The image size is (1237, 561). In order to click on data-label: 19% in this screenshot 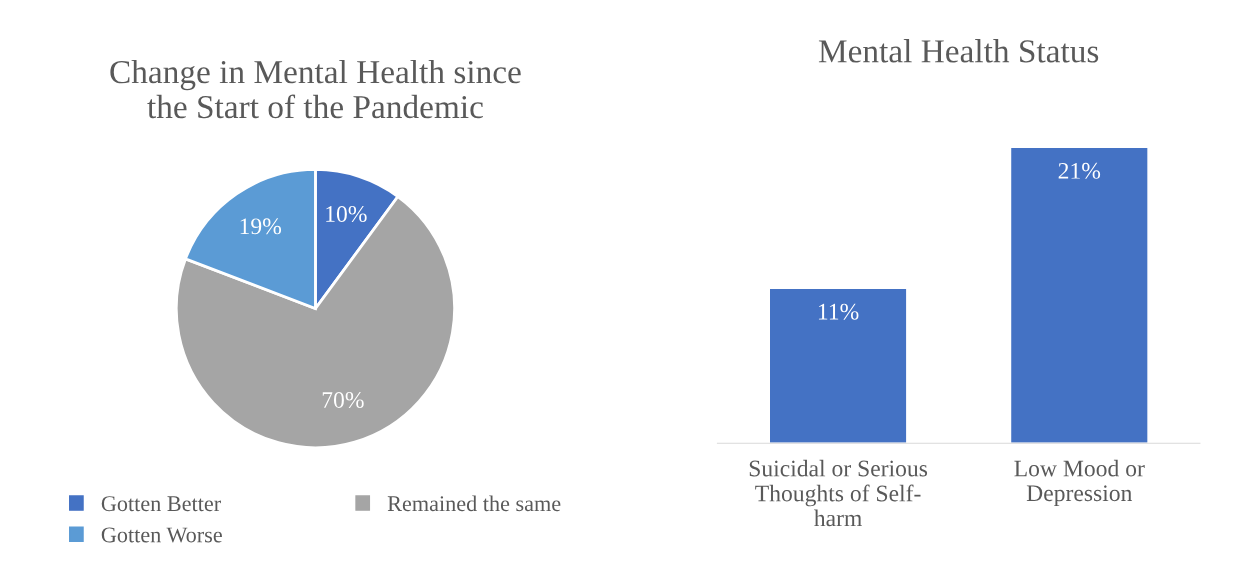, I will do `click(261, 226)`.